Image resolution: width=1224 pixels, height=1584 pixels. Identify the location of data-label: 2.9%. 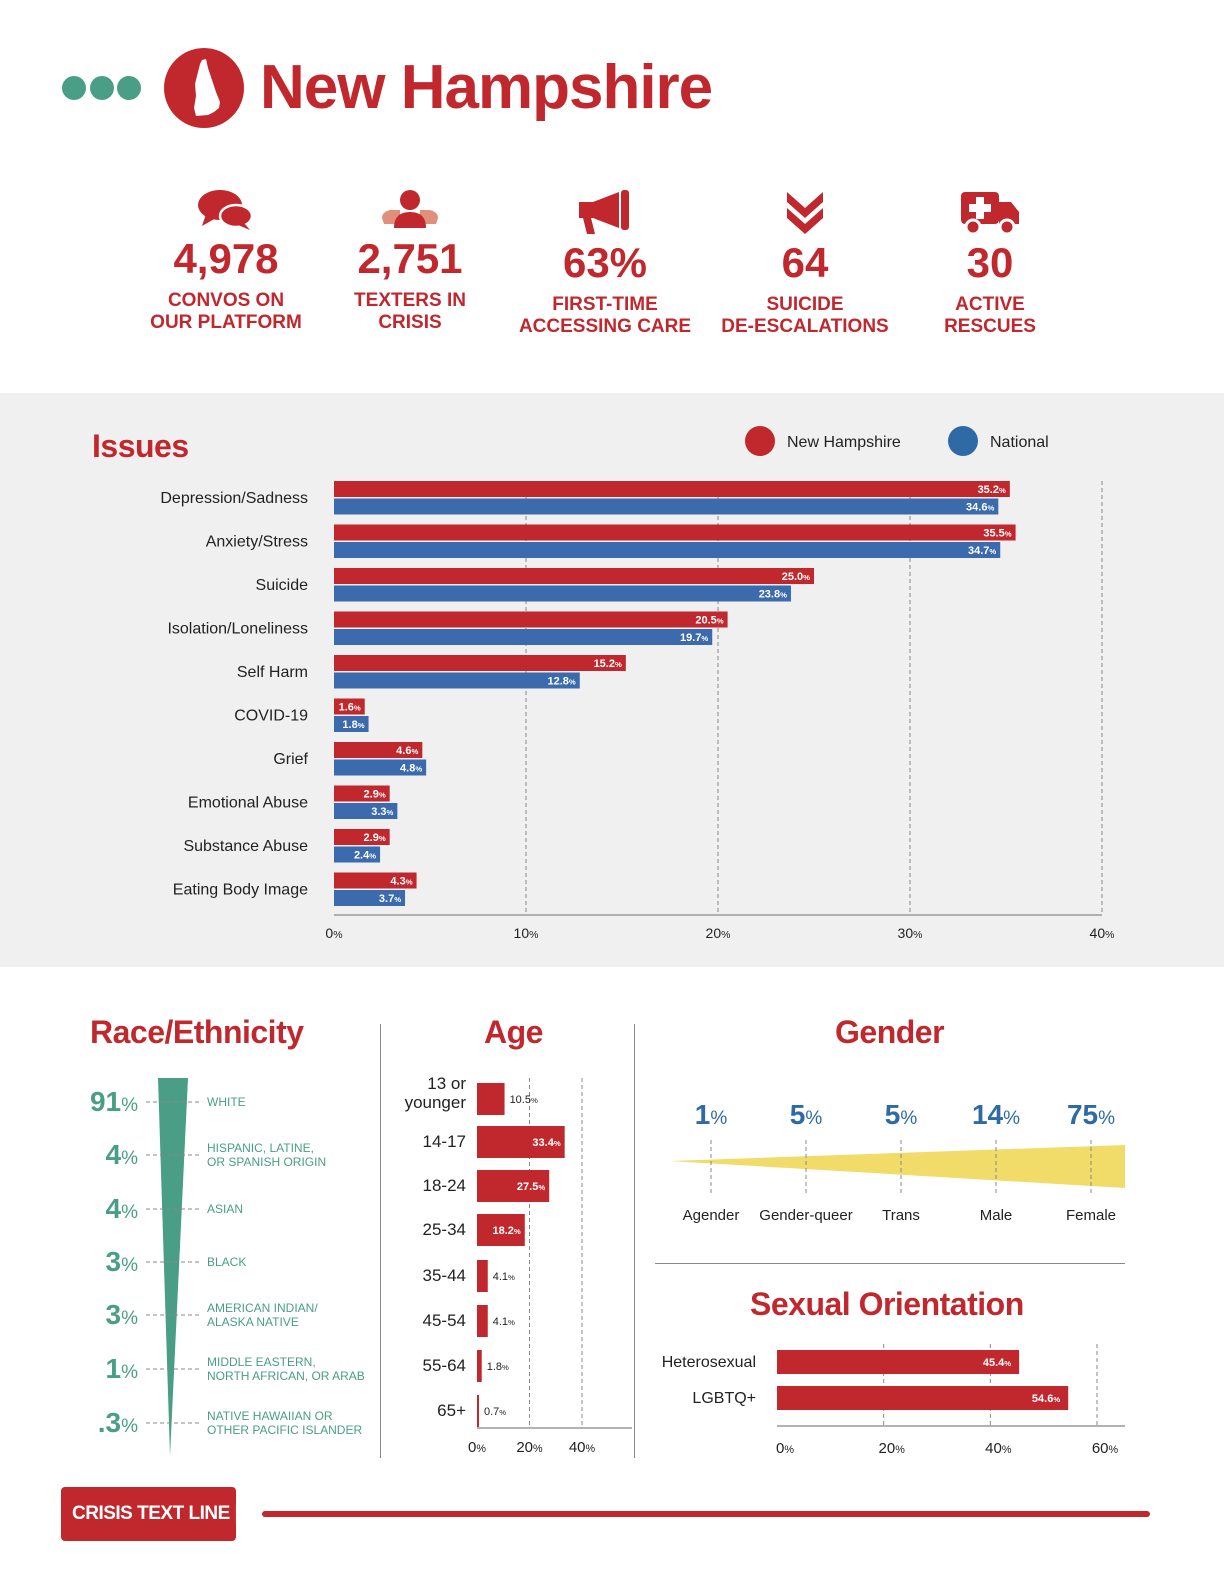
(375, 795).